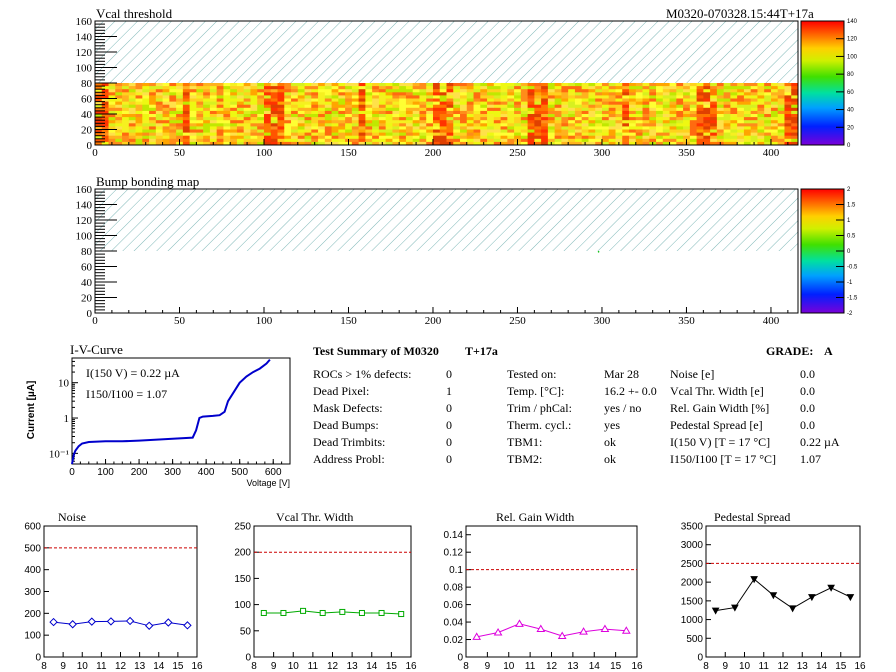 The image size is (896, 672). What do you see at coordinates (332, 612) in the screenshot?
I see `vcal-thr-width-series-line` at bounding box center [332, 612].